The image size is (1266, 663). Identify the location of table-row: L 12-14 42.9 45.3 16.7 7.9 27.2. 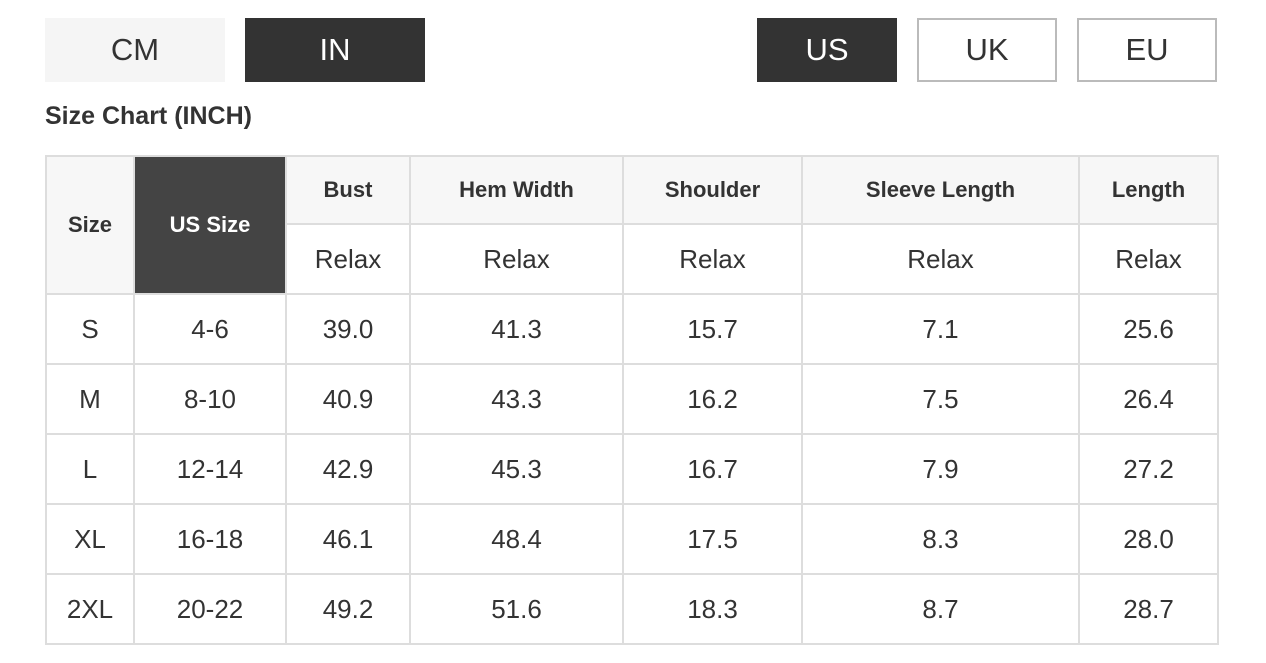
(632, 469).